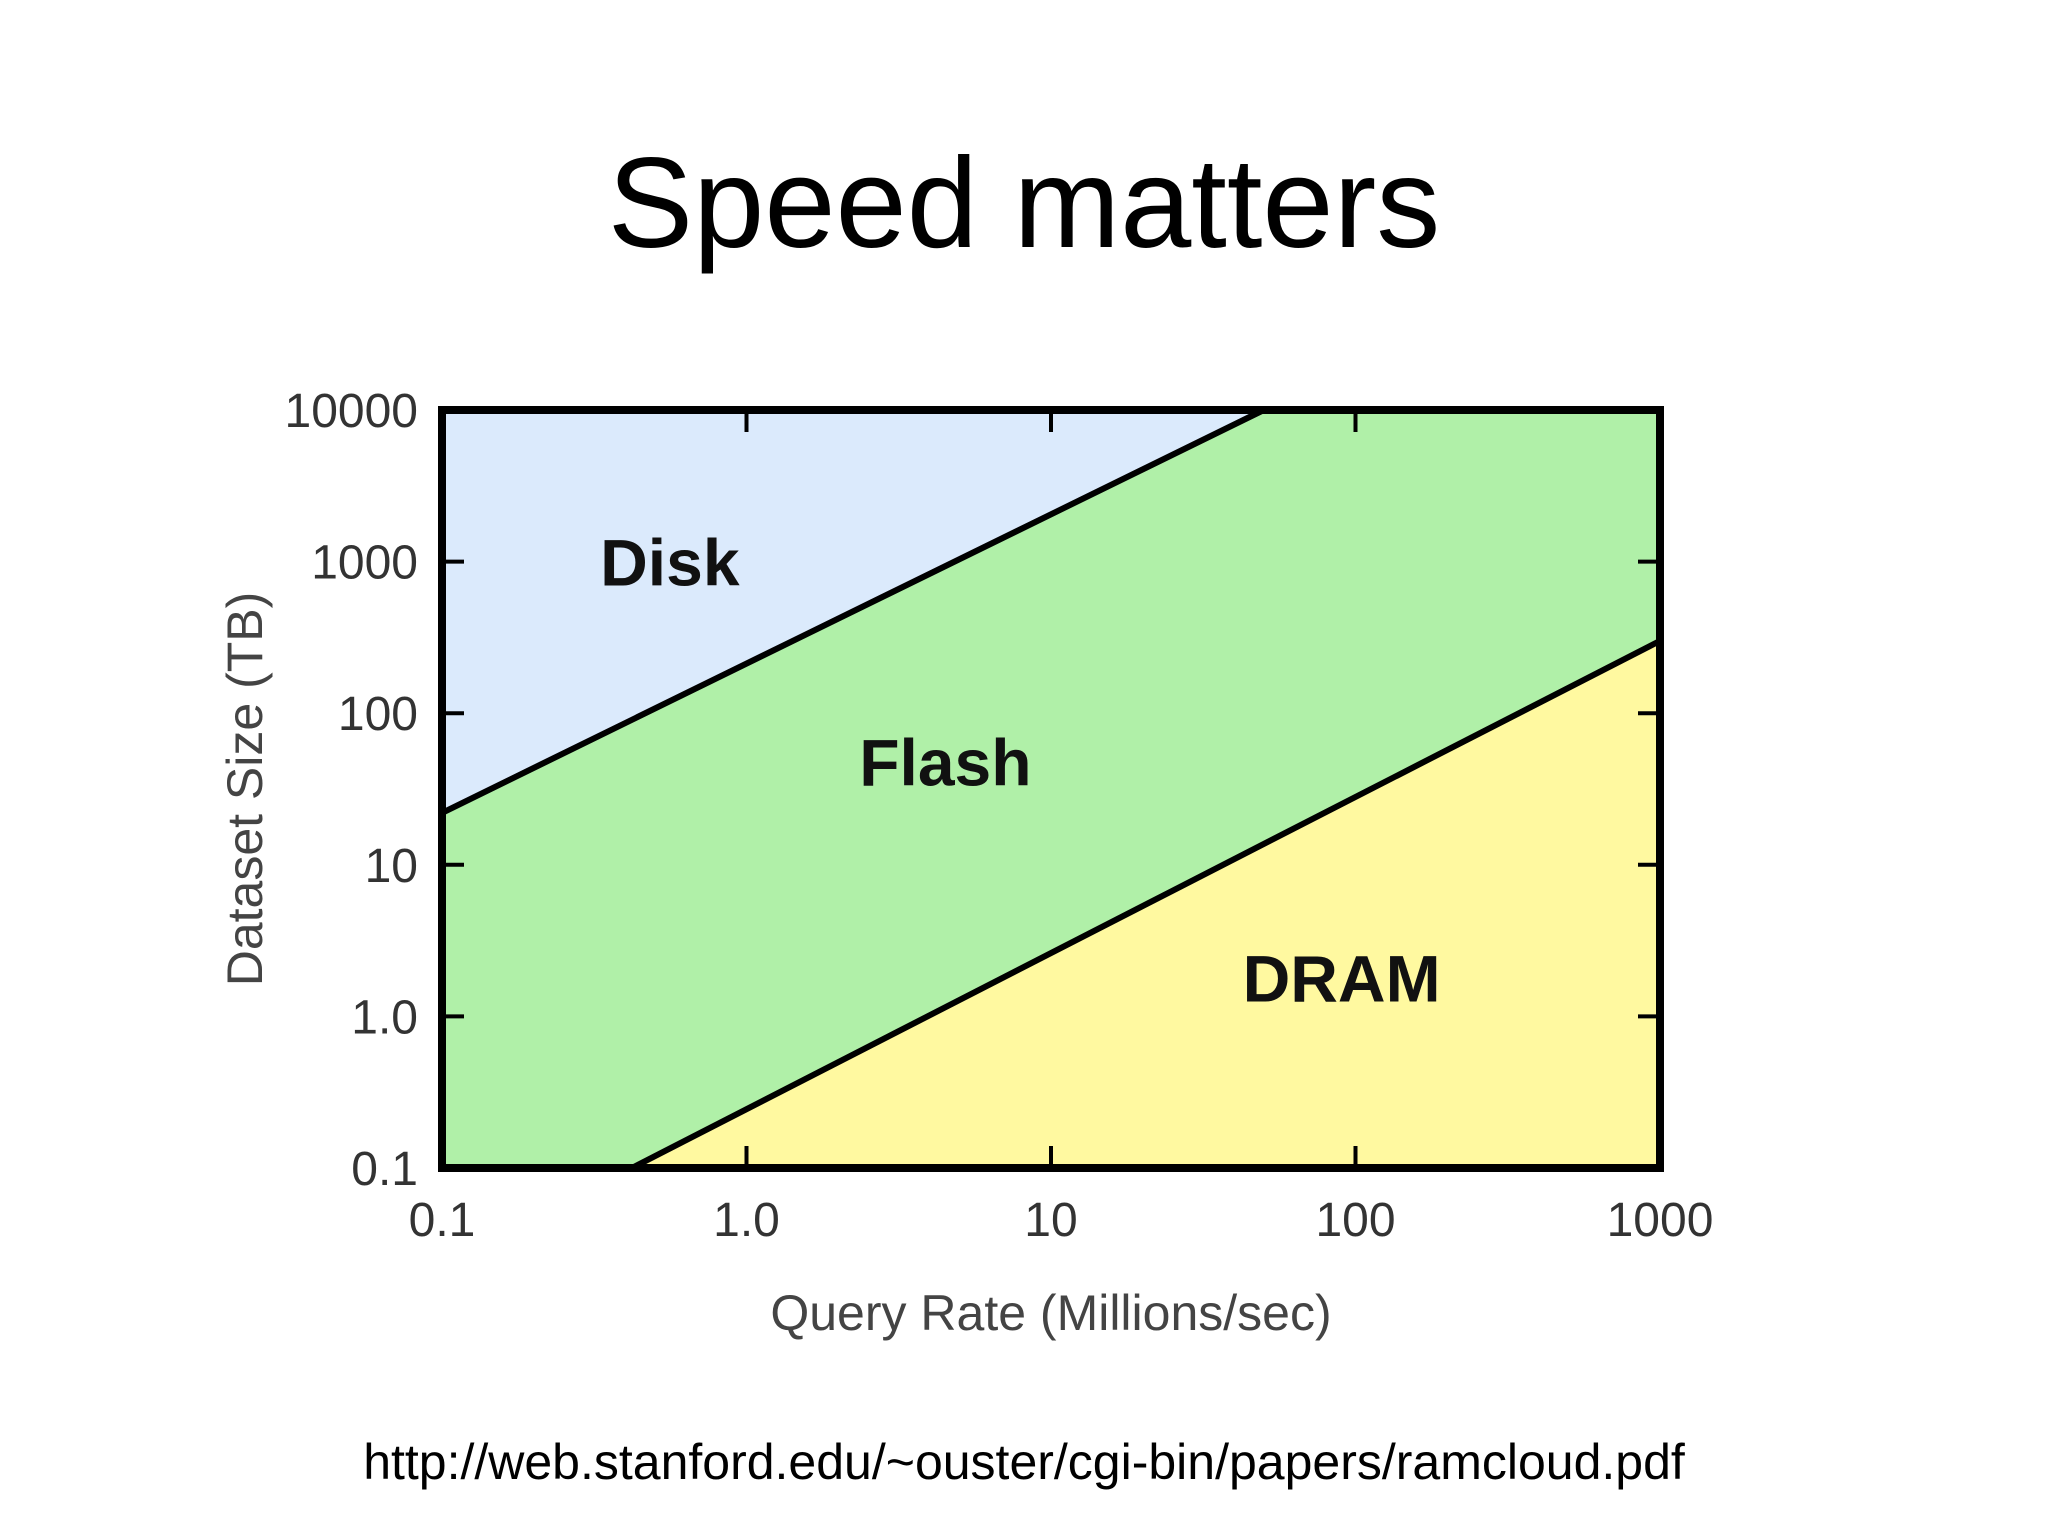 This screenshot has height=1536, width=2048. I want to click on y-axis-label: Dataset Size (TB), so click(245, 789).